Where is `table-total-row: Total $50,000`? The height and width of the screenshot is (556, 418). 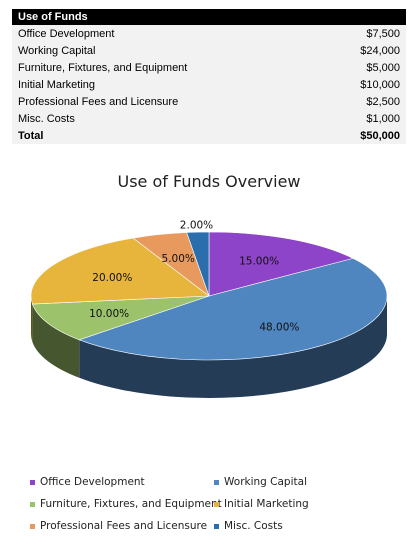 table-total-row: Total $50,000 is located at coordinates (209, 135).